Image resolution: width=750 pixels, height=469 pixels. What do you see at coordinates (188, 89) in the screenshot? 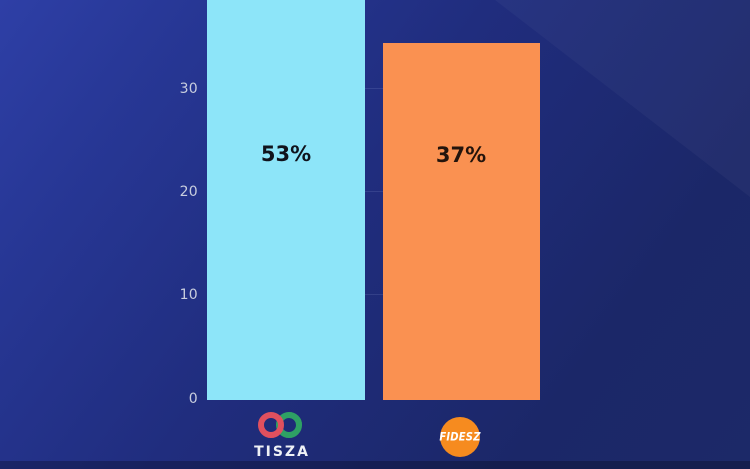
I see `y-tick-30: 30` at bounding box center [188, 89].